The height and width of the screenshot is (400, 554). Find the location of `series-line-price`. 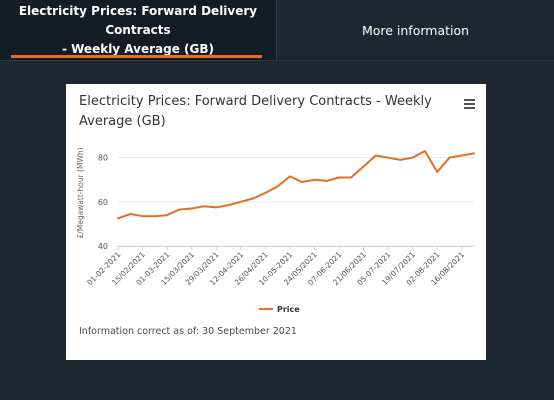

series-line-price is located at coordinates (296, 185).